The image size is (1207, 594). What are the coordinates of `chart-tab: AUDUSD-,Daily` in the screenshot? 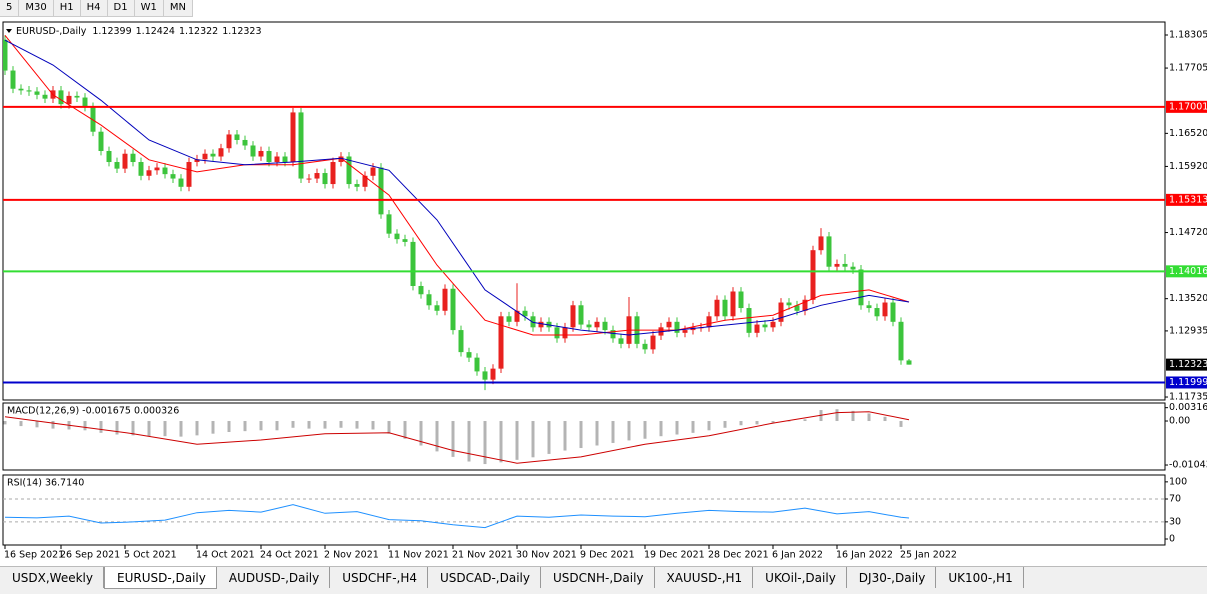 It's located at (274, 577).